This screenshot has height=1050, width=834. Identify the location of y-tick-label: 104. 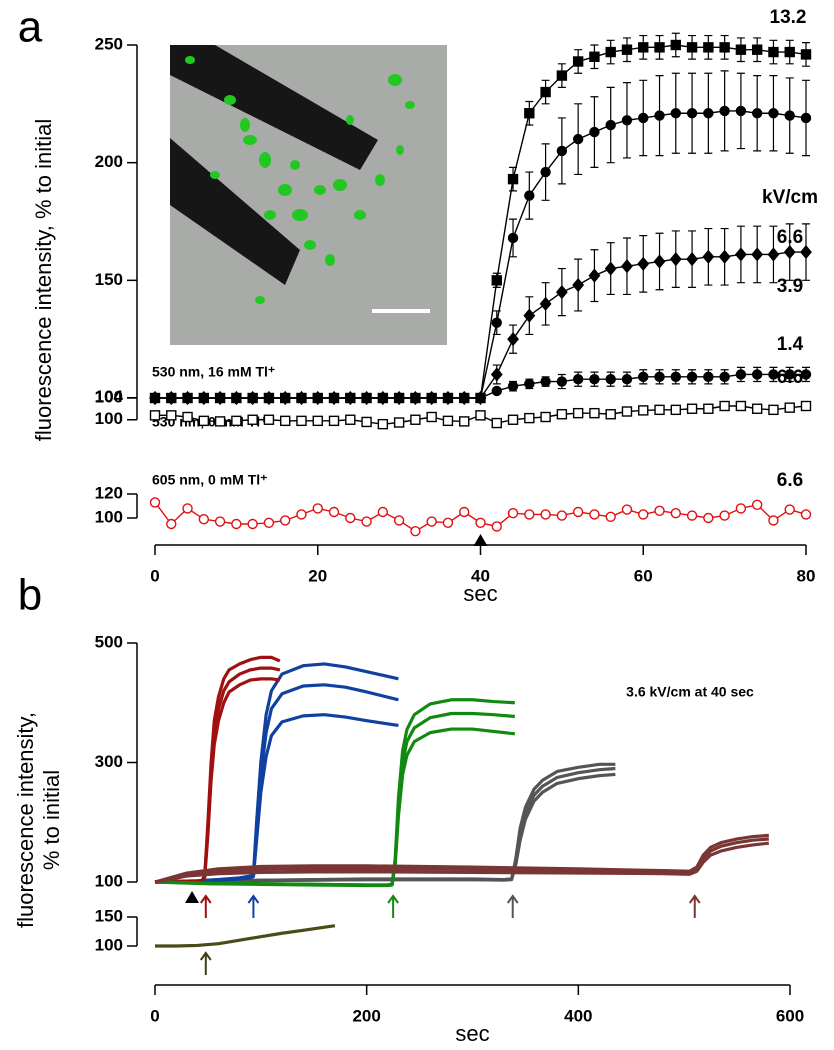
(109, 396).